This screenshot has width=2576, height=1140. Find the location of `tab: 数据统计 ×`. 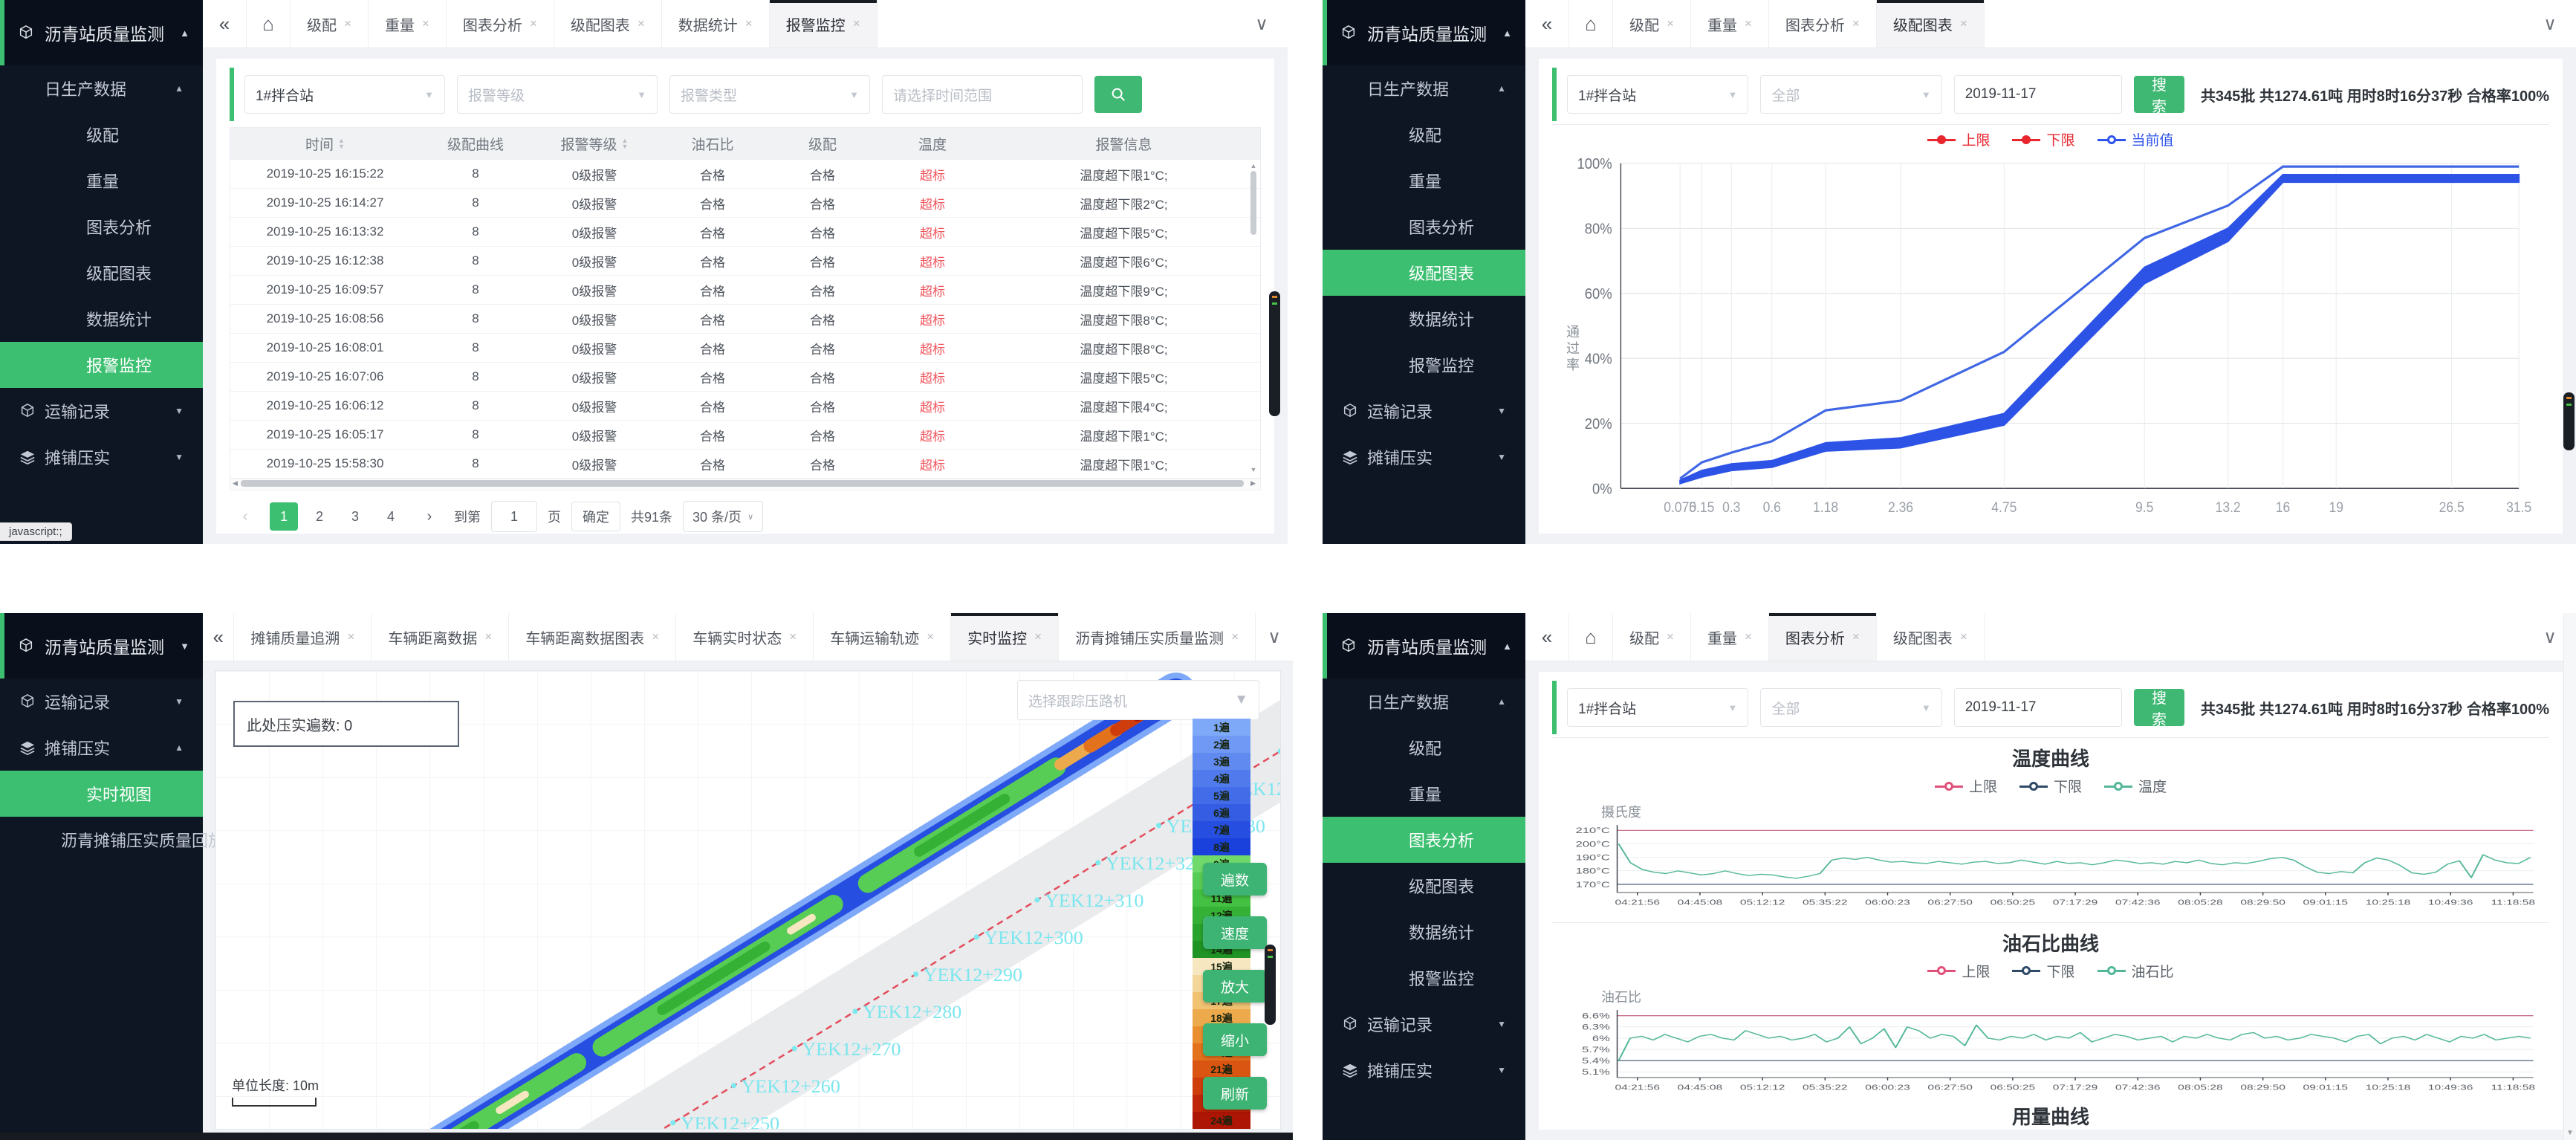

tab: 数据统计 × is located at coordinates (716, 24).